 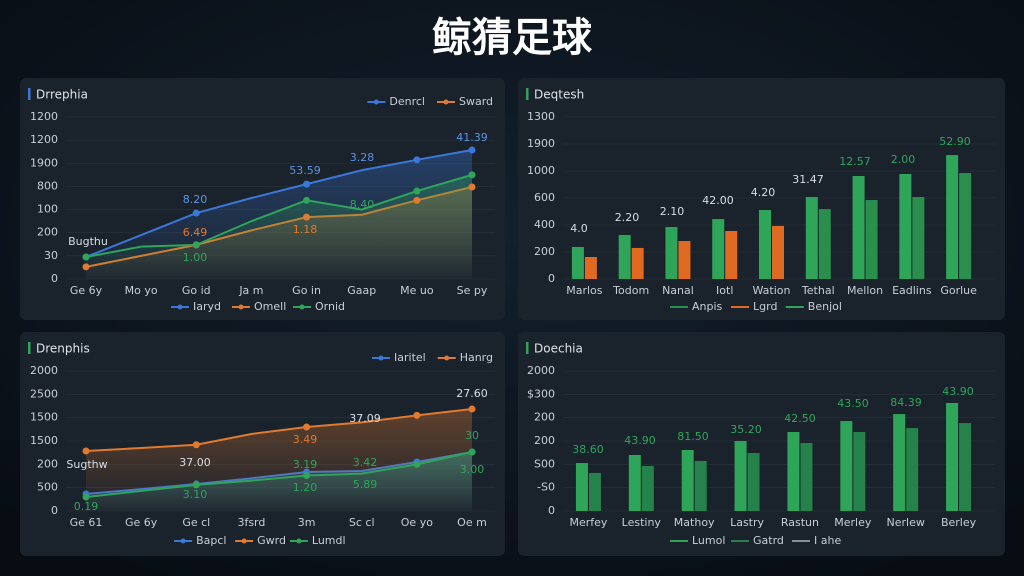 What do you see at coordinates (694, 522) in the screenshot?
I see `x-tick-label: Mathoy` at bounding box center [694, 522].